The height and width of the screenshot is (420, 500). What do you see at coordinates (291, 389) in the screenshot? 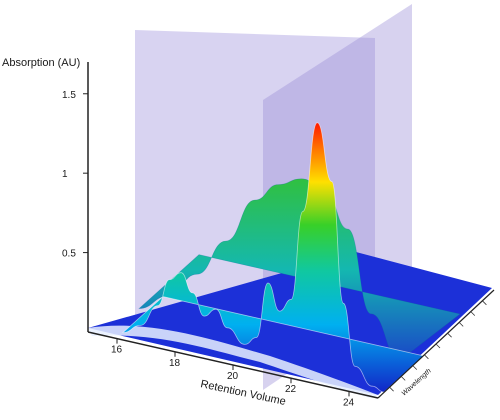
I see `x-tick-label: 22` at bounding box center [291, 389].